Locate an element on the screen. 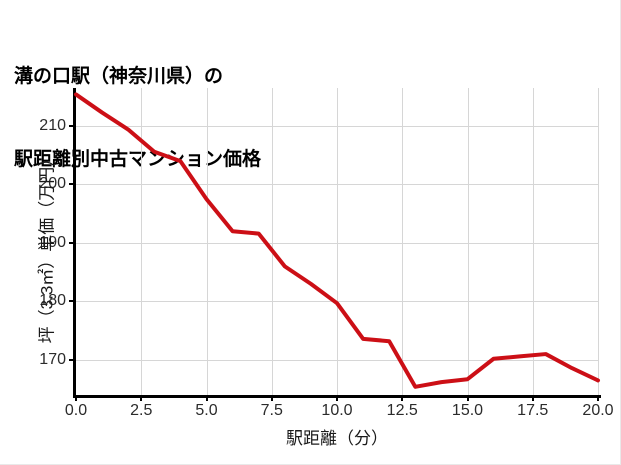 Image resolution: width=621 pixels, height=465 pixels. x-axis-tick-label: 7.5 is located at coordinates (271, 410).